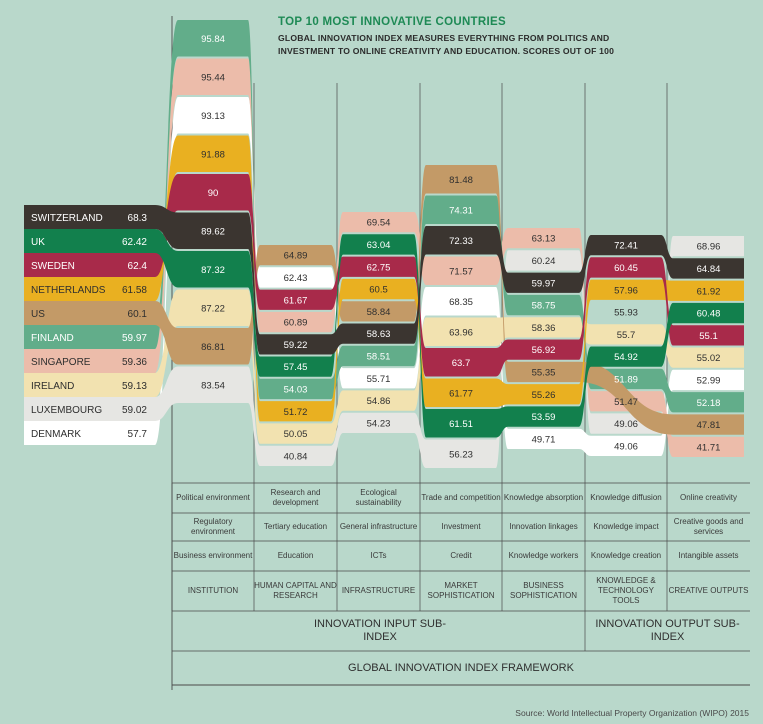  What do you see at coordinates (626, 335) in the screenshot?
I see `data-label: 55.7` at bounding box center [626, 335].